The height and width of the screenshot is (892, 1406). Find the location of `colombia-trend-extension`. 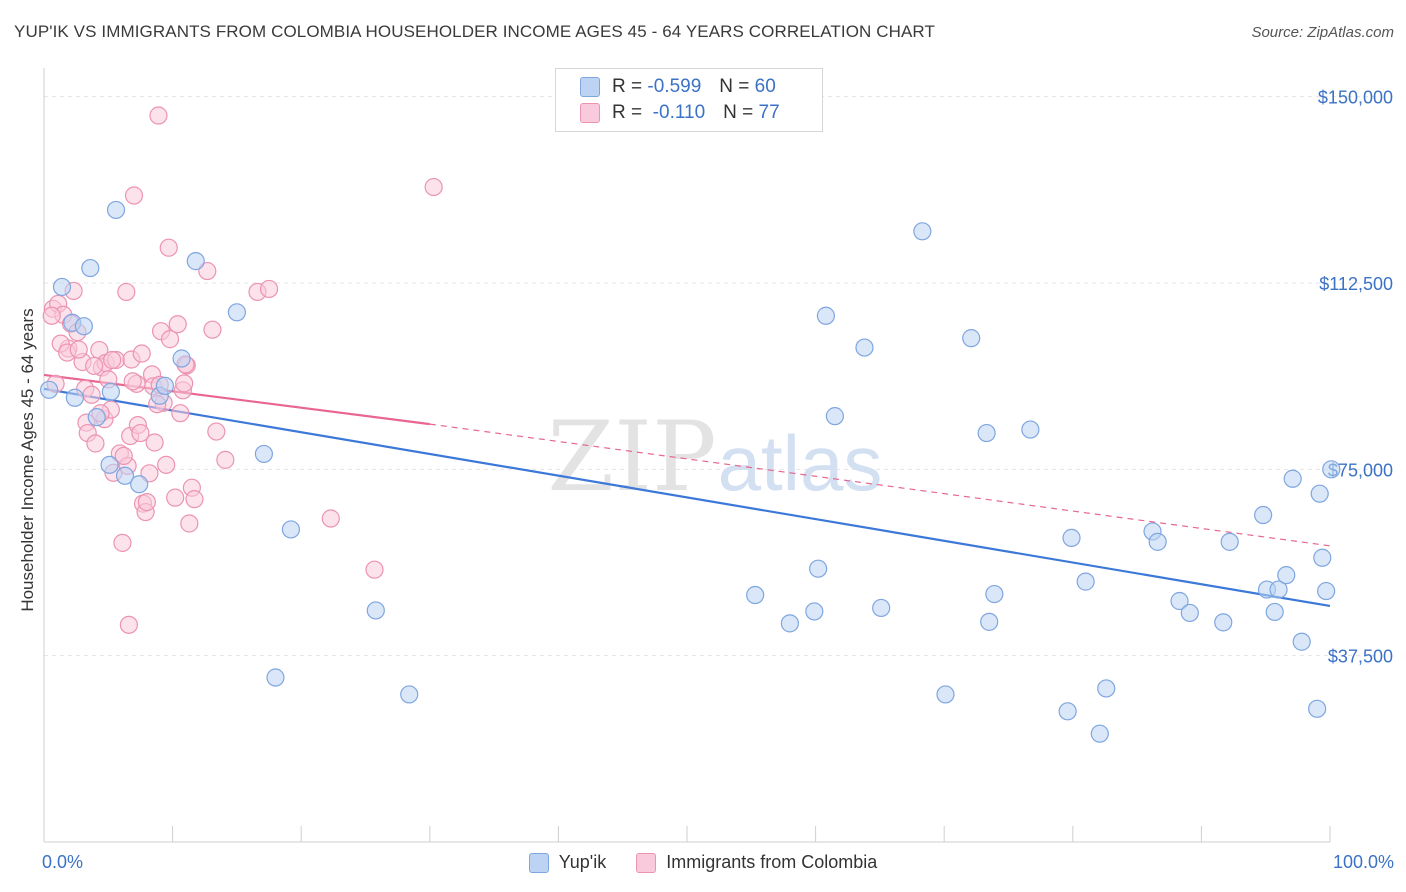

colombia-trend-extension is located at coordinates (880, 485).